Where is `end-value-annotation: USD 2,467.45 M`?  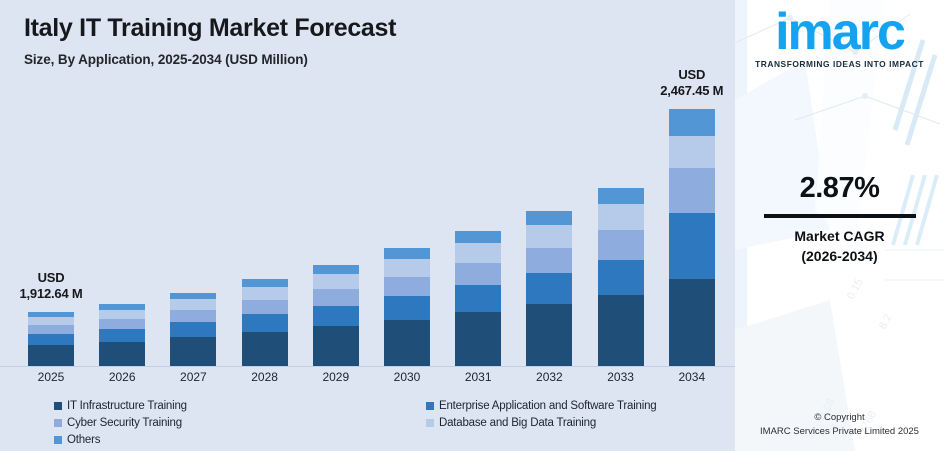 end-value-annotation: USD 2,467.45 M is located at coordinates (692, 83).